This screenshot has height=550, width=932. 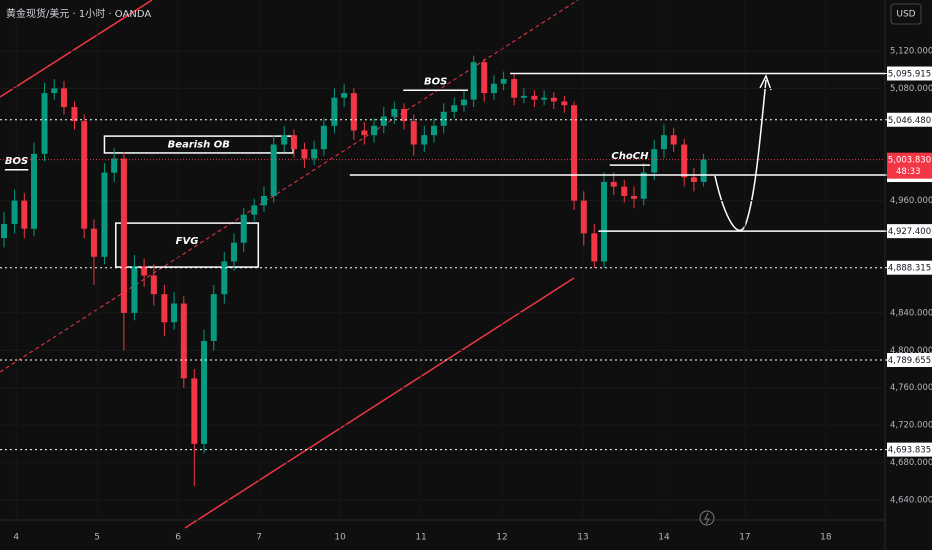 I want to click on last-price-label: 5,003.830, so click(x=909, y=161).